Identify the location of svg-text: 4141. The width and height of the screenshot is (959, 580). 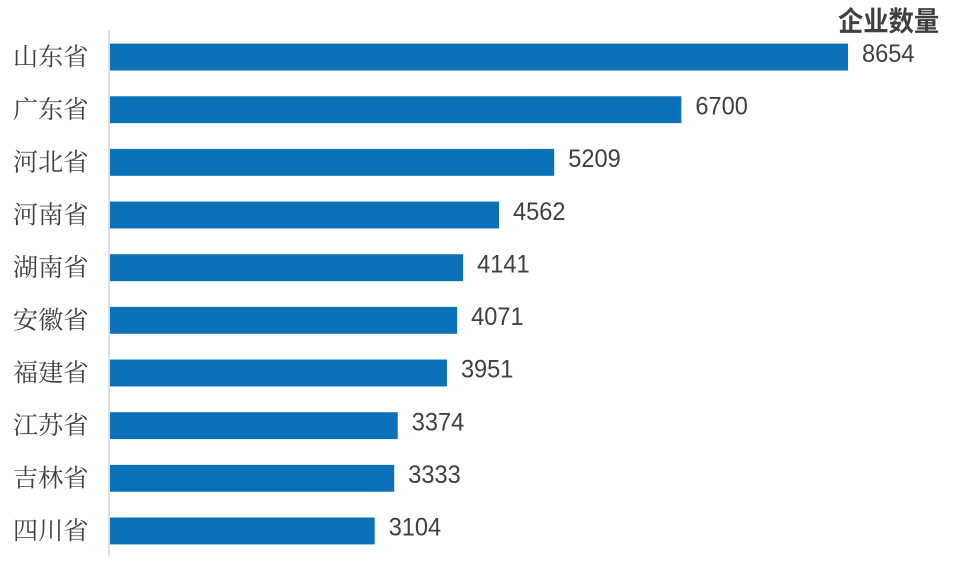
(503, 264).